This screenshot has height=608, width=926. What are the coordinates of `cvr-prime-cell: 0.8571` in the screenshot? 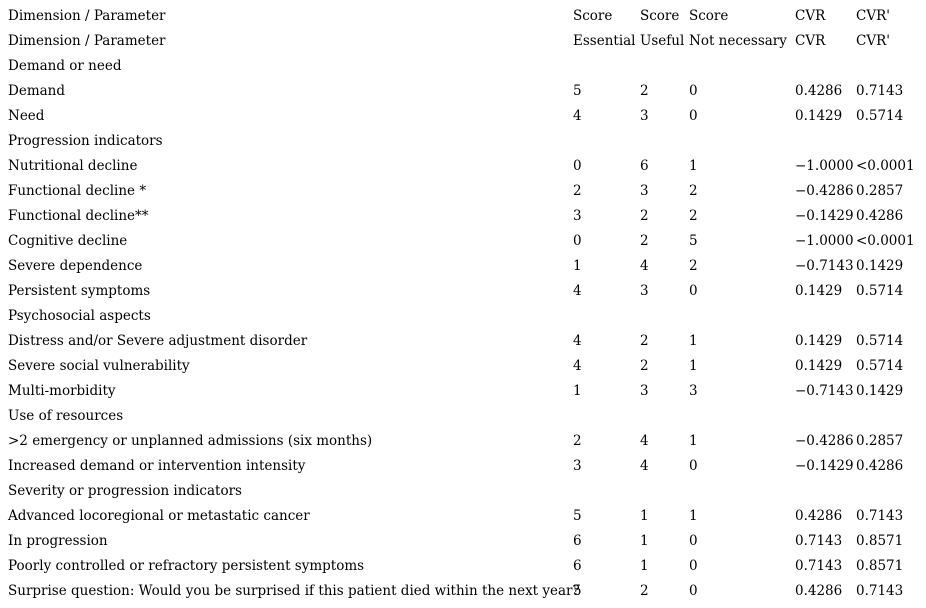 It's located at (880, 566).